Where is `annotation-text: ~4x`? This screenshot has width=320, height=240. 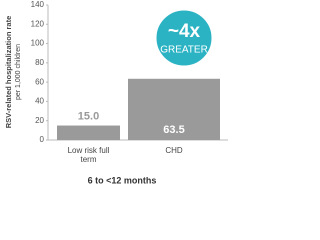
annotation-text: ~4x is located at coordinates (184, 31).